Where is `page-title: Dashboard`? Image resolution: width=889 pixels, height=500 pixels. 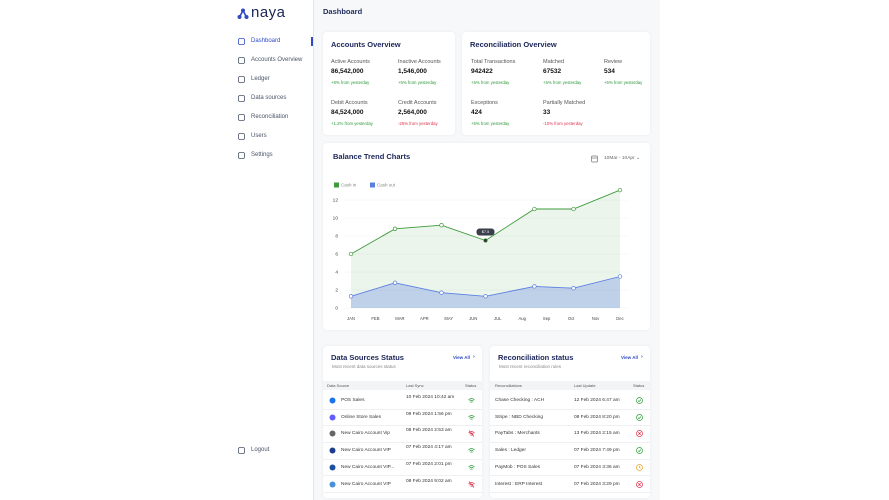
page-title: Dashboard is located at coordinates (343, 11).